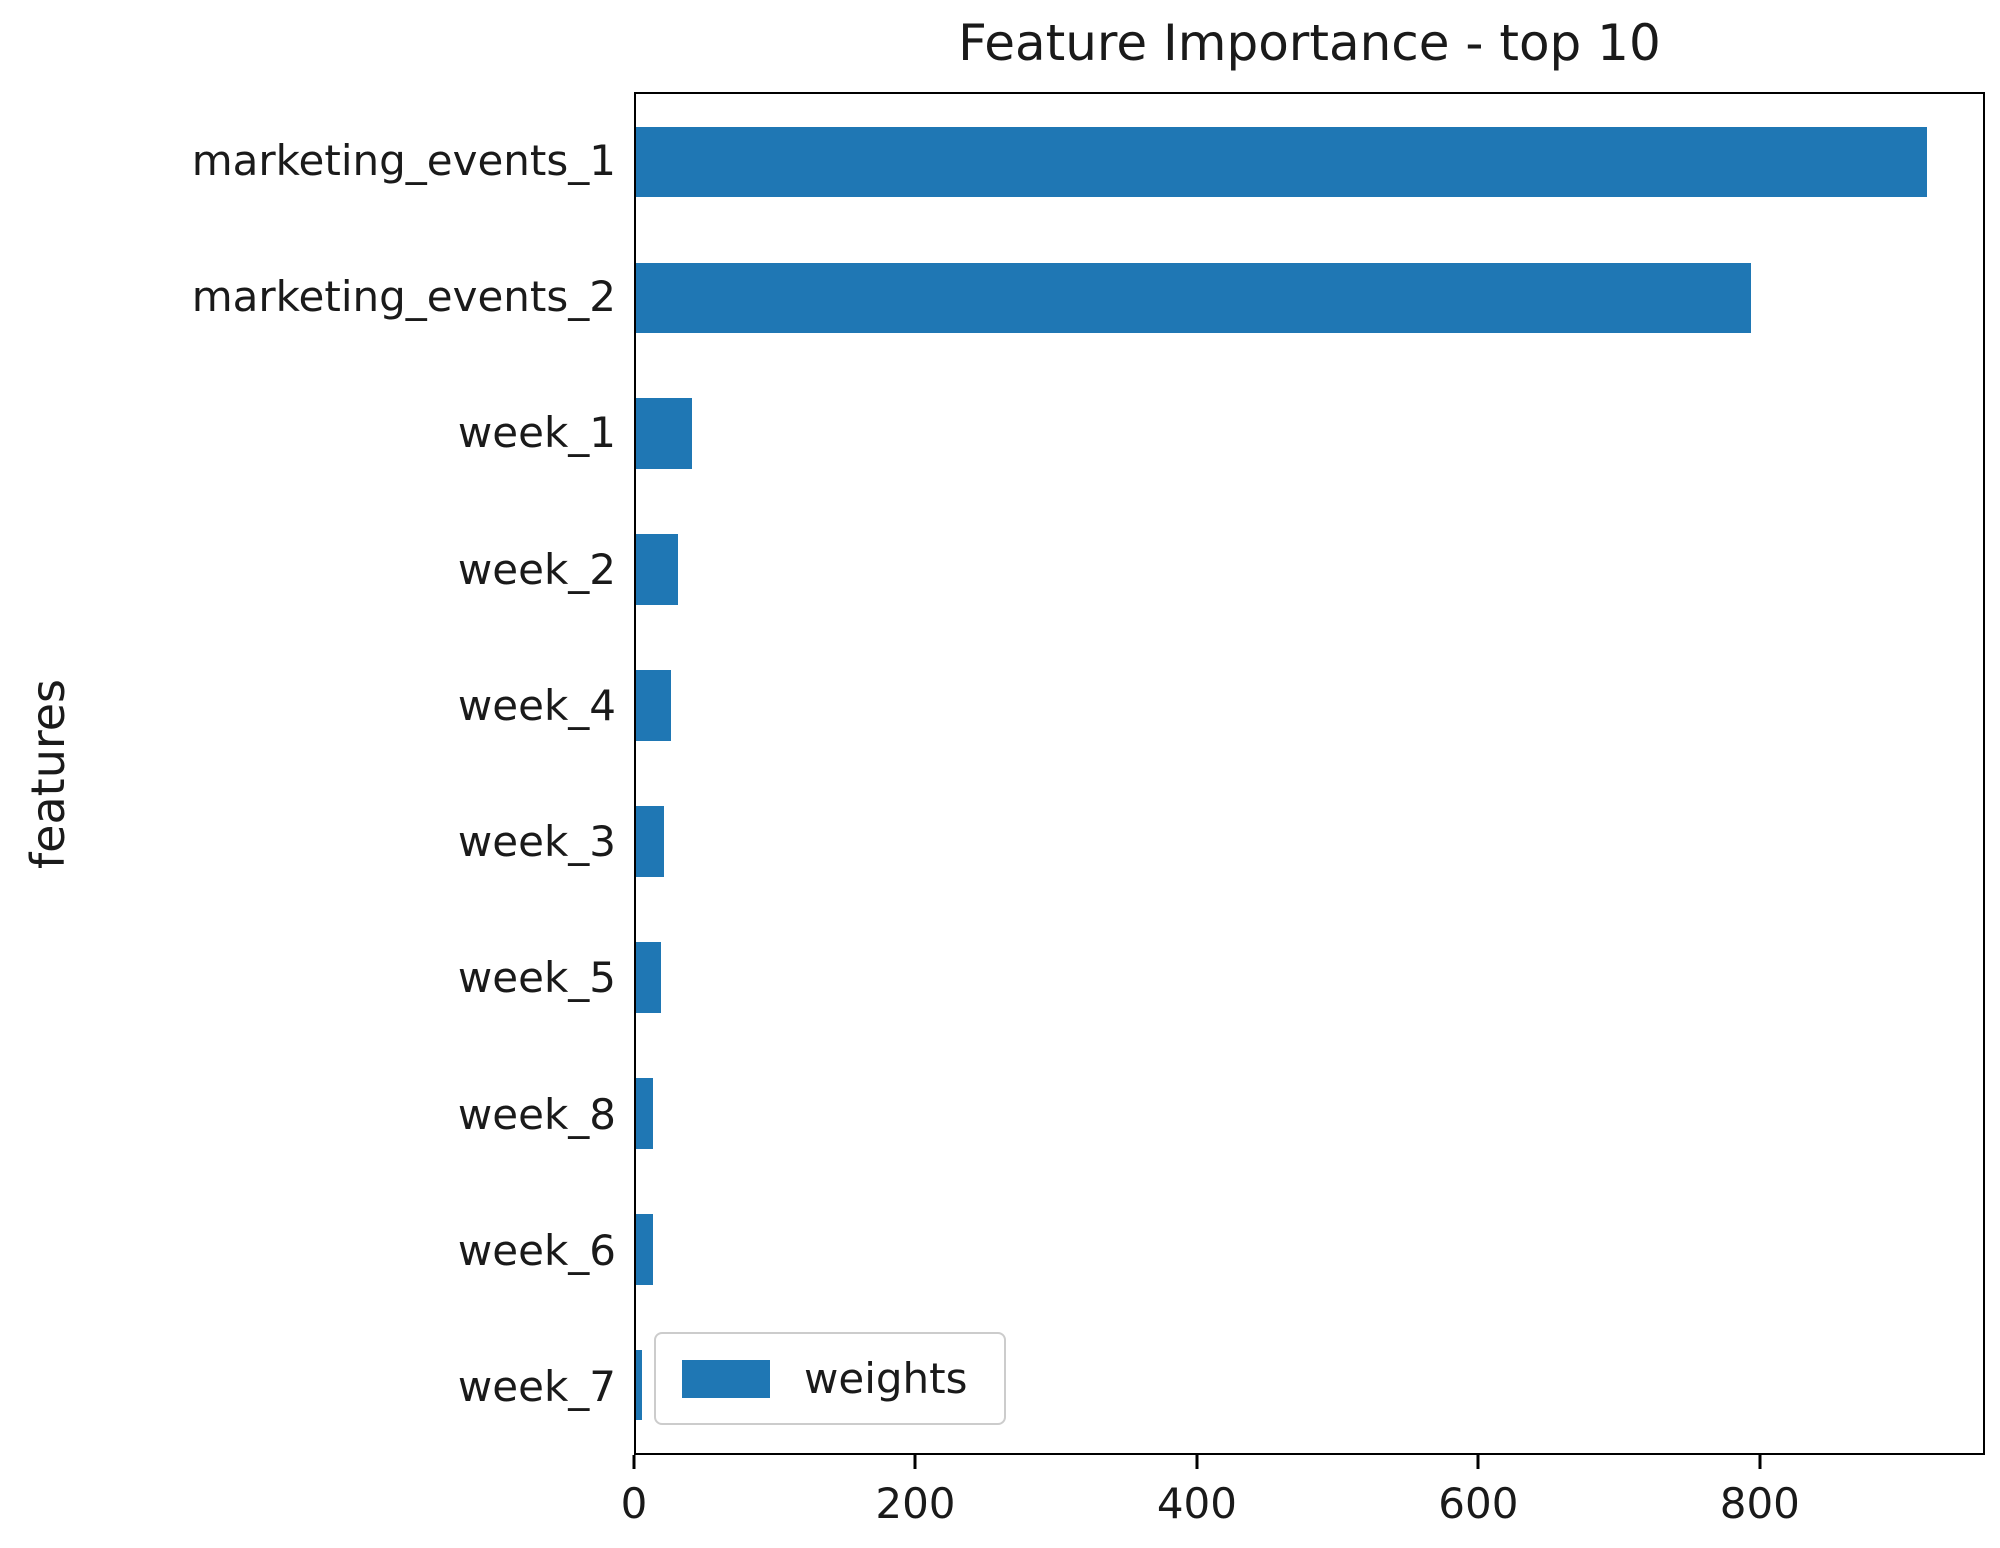 Image resolution: width=2000 pixels, height=1548 pixels. What do you see at coordinates (536, 842) in the screenshot?
I see `y-tick-label-week_3: week_3` at bounding box center [536, 842].